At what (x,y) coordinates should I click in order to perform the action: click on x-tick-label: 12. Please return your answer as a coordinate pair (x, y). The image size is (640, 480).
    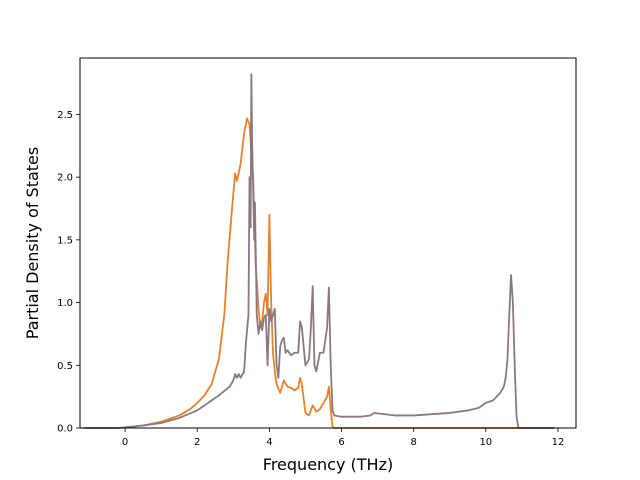
    Looking at the image, I should click on (558, 442).